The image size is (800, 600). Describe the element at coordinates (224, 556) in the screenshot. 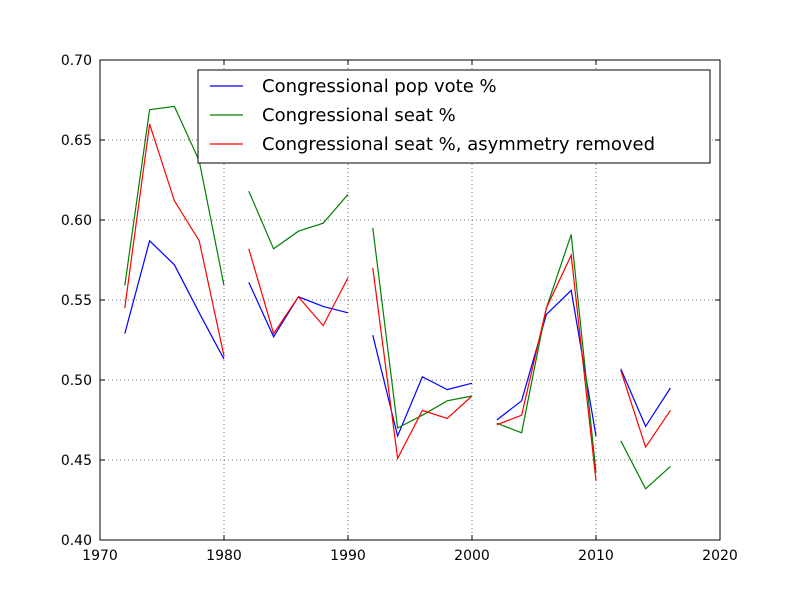

I see `x-tick-label: 1980` at that location.